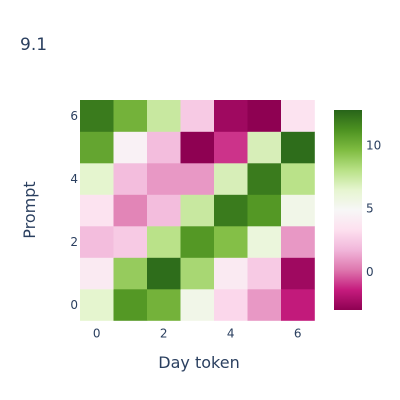 This screenshot has width=400, height=400. Describe the element at coordinates (198, 362) in the screenshot. I see `x-axis-title: Day token` at that location.